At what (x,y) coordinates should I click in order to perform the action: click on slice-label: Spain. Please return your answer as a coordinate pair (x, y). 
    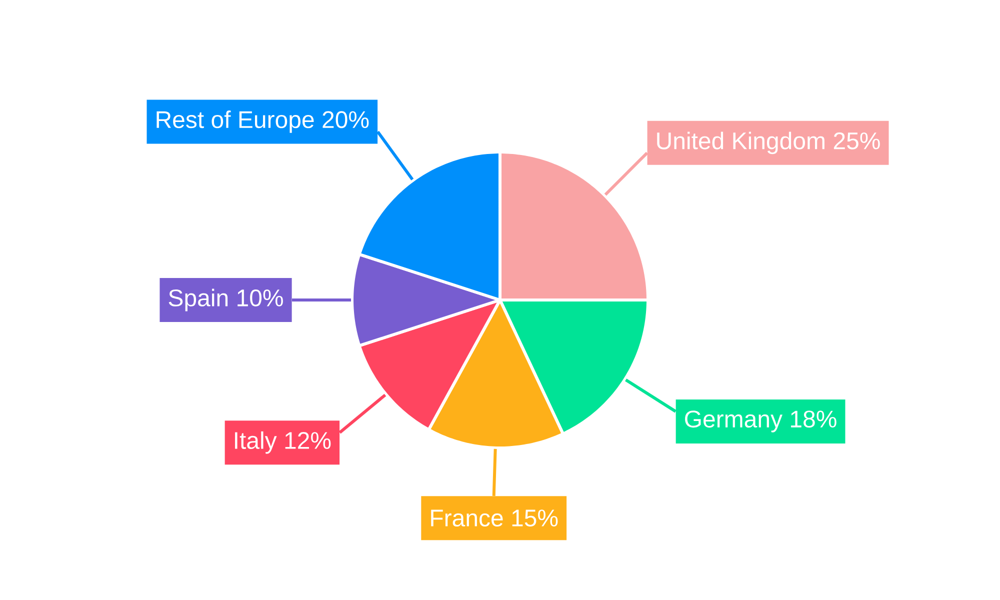
    Looking at the image, I should click on (198, 300).